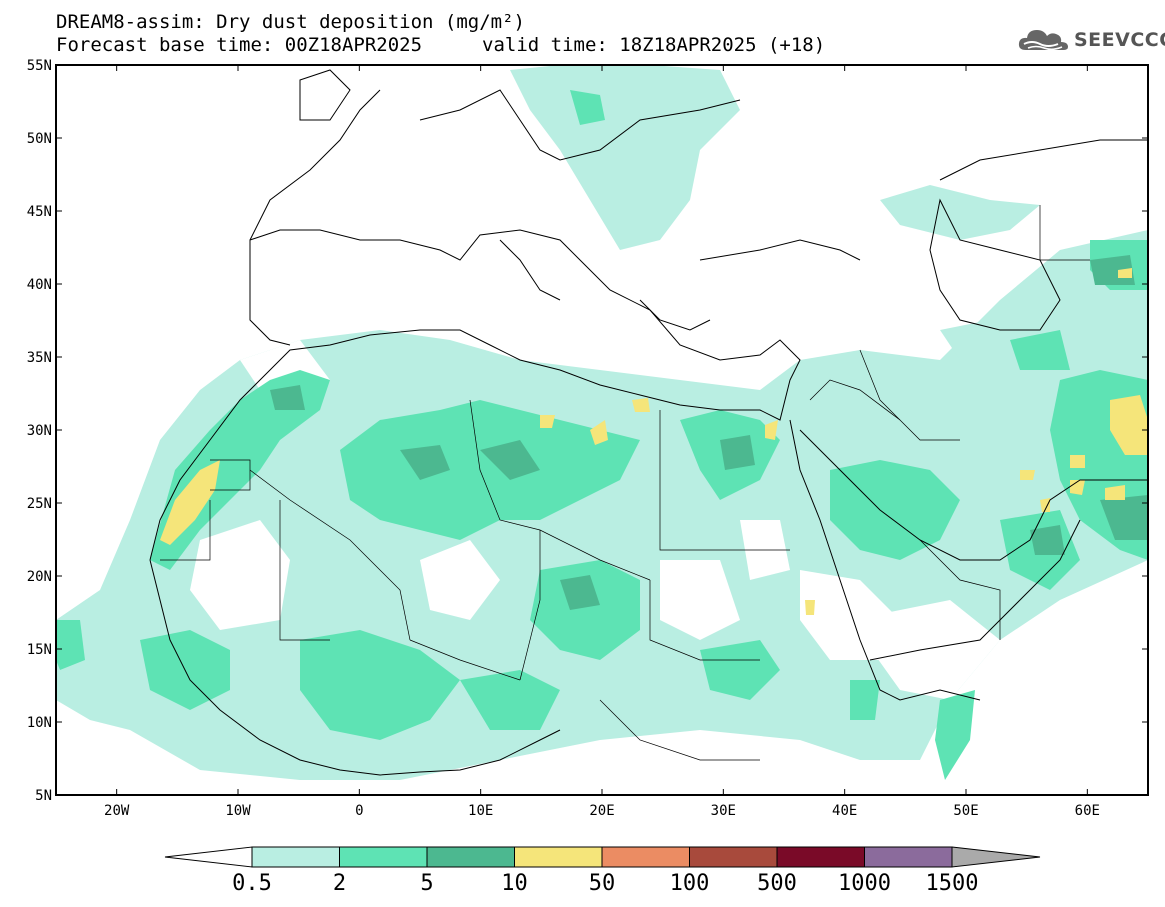 The width and height of the screenshot is (1165, 907). Describe the element at coordinates (117, 811) in the screenshot. I see `lon-label: 20W` at that location.